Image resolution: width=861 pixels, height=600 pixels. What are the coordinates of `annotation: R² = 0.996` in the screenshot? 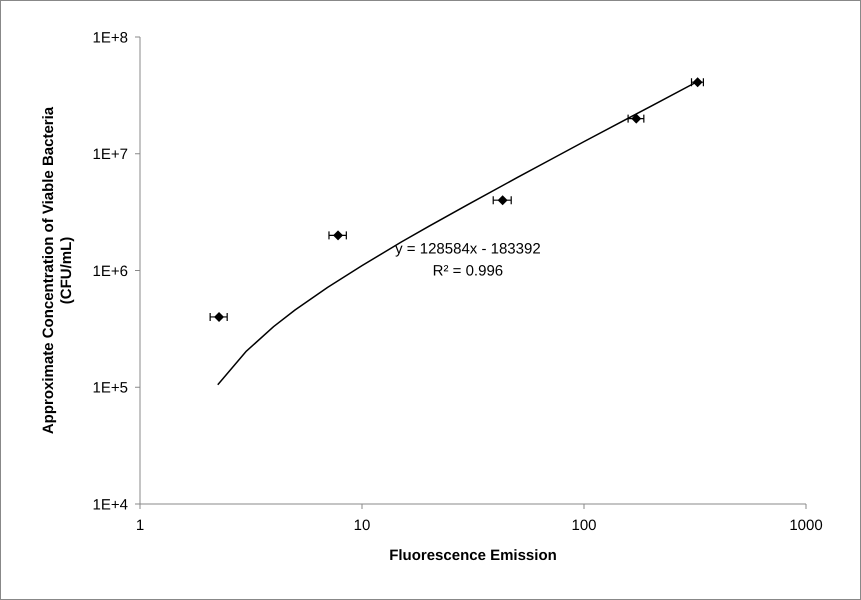 It's located at (468, 271).